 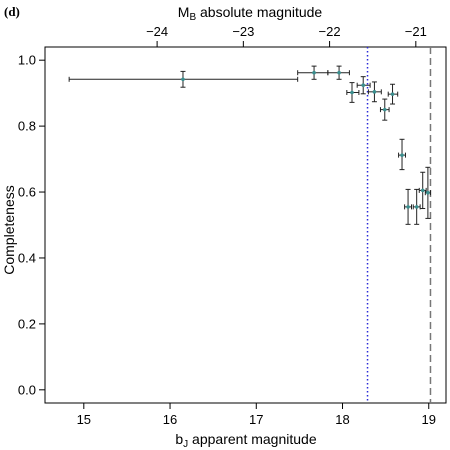 I want to click on x-tick-label: 19, so click(x=429, y=419).